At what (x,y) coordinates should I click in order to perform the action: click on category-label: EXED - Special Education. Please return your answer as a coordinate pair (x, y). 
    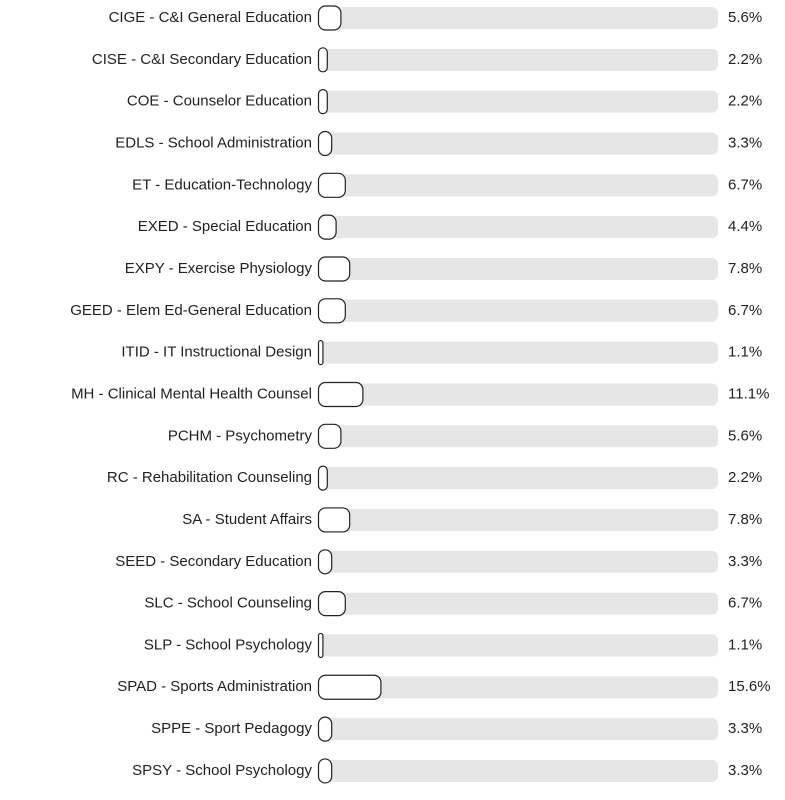
    Looking at the image, I should click on (225, 226).